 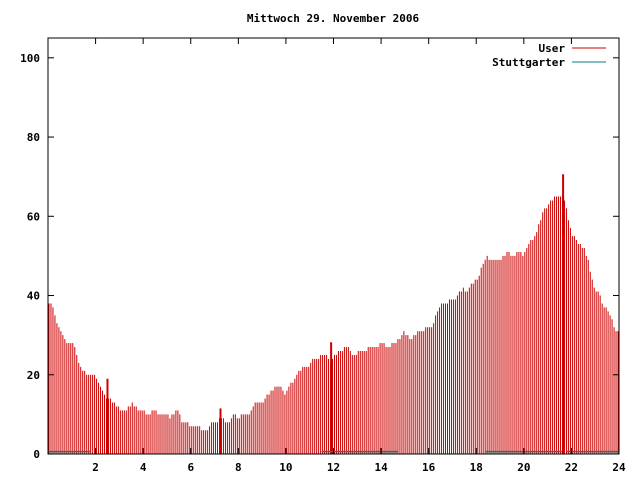 What do you see at coordinates (429, 467) in the screenshot?
I see `x-tick-label: 16` at bounding box center [429, 467].